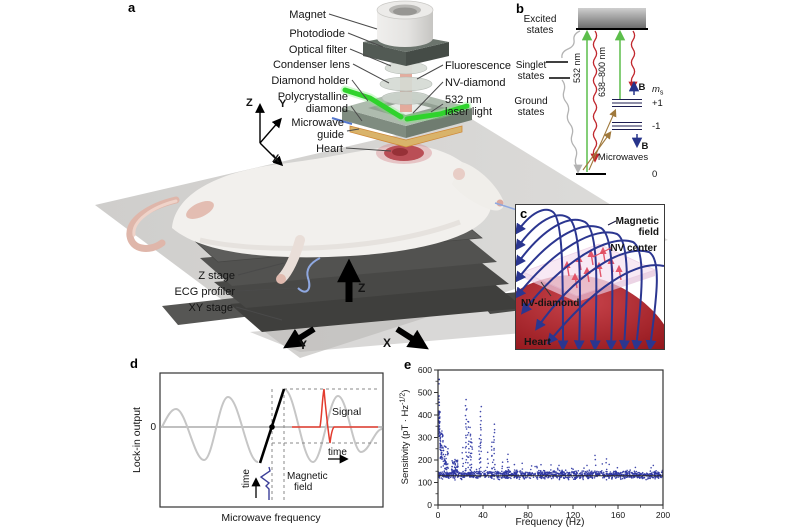 Image resolution: width=800 pixels, height=530 pixels. Describe the element at coordinates (550, 429) in the screenshot. I see `sensitivity-scatter-points` at that location.